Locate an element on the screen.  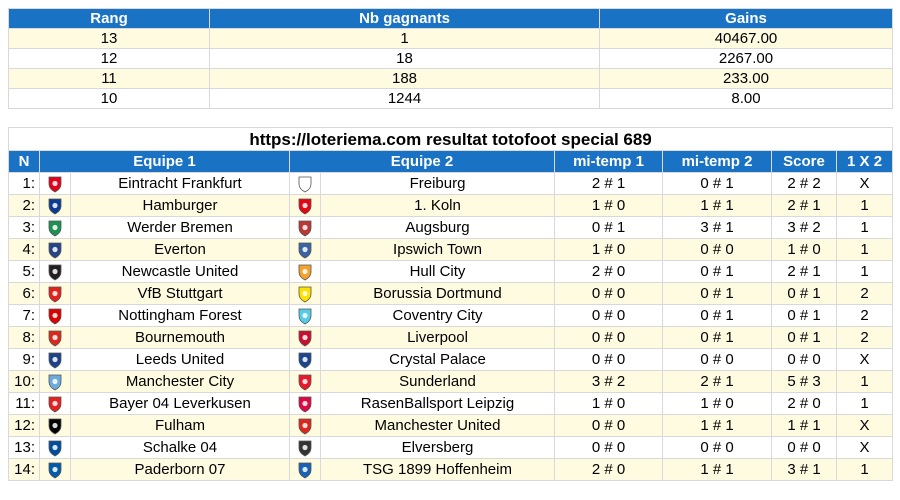
match-number: 2: is located at coordinates (24, 205).